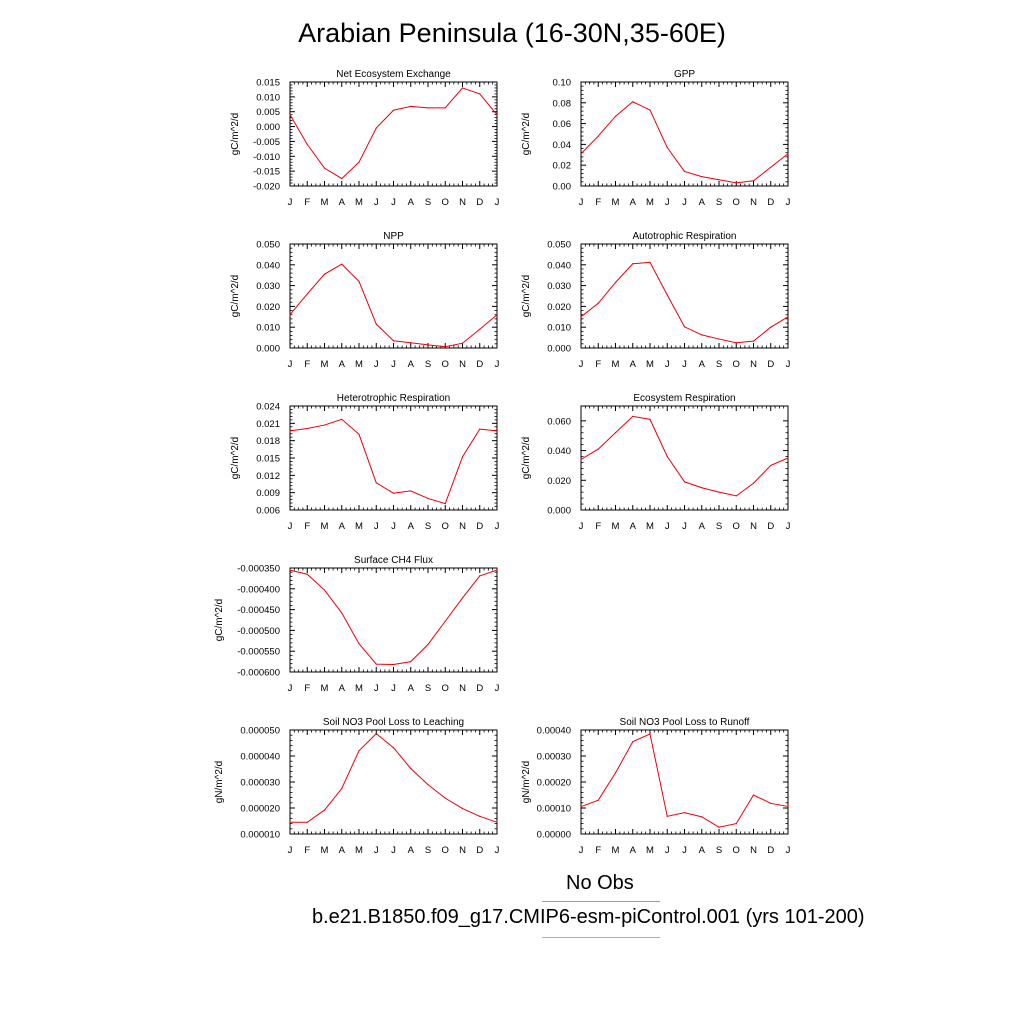  What do you see at coordinates (258, 610) in the screenshot?
I see `y-tick-label: -0.000450` at bounding box center [258, 610].